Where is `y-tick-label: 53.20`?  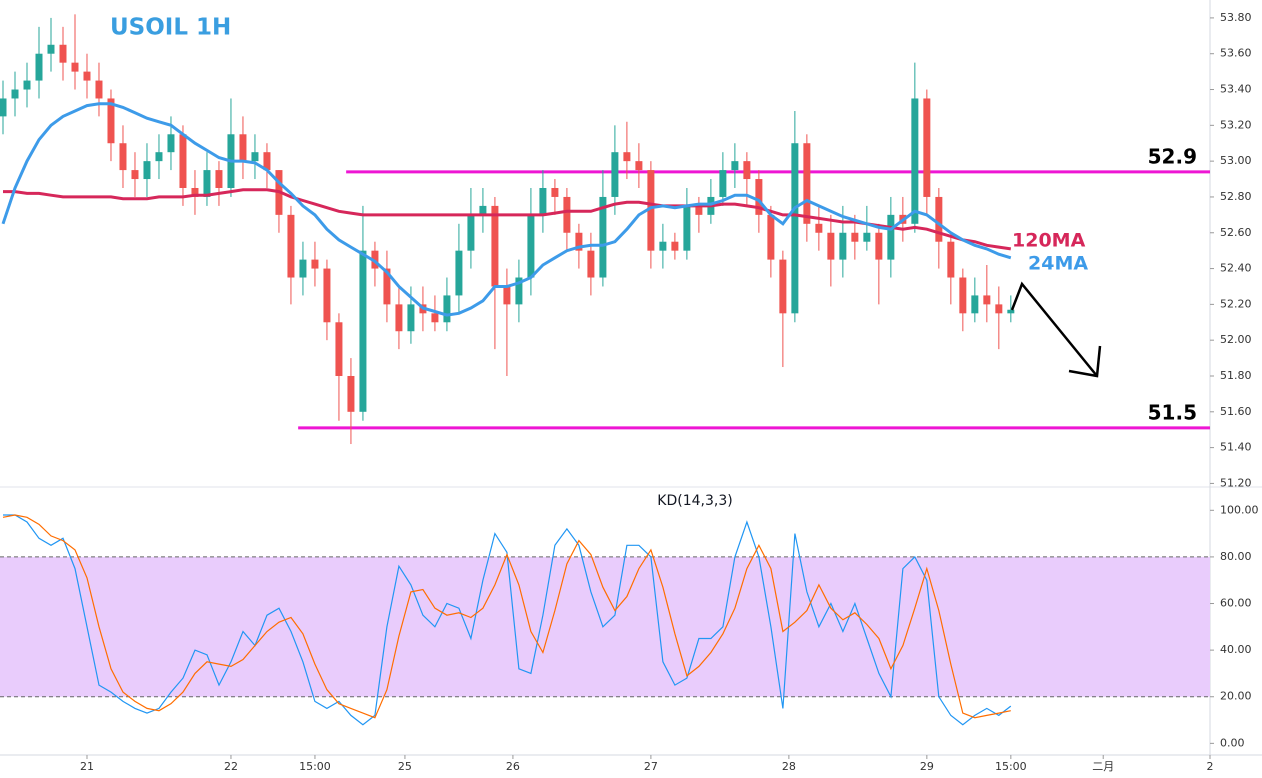 y-tick-label: 53.20 is located at coordinates (1236, 124).